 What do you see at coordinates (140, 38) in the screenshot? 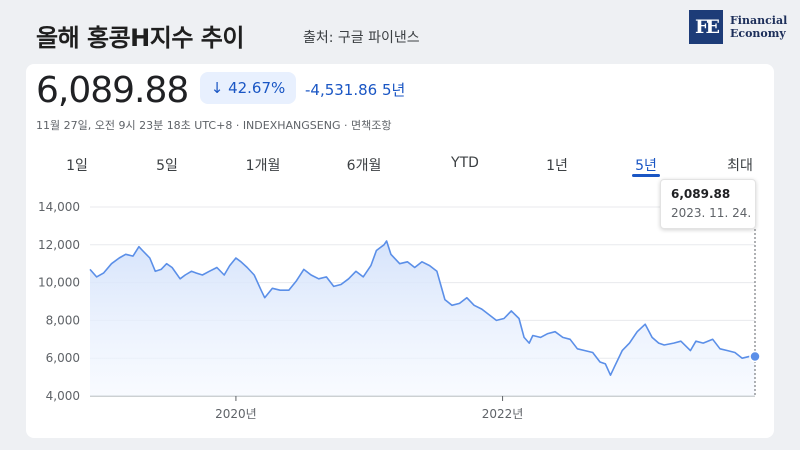
I see `page-title: 올해 홍콩H지수 추이` at bounding box center [140, 38].